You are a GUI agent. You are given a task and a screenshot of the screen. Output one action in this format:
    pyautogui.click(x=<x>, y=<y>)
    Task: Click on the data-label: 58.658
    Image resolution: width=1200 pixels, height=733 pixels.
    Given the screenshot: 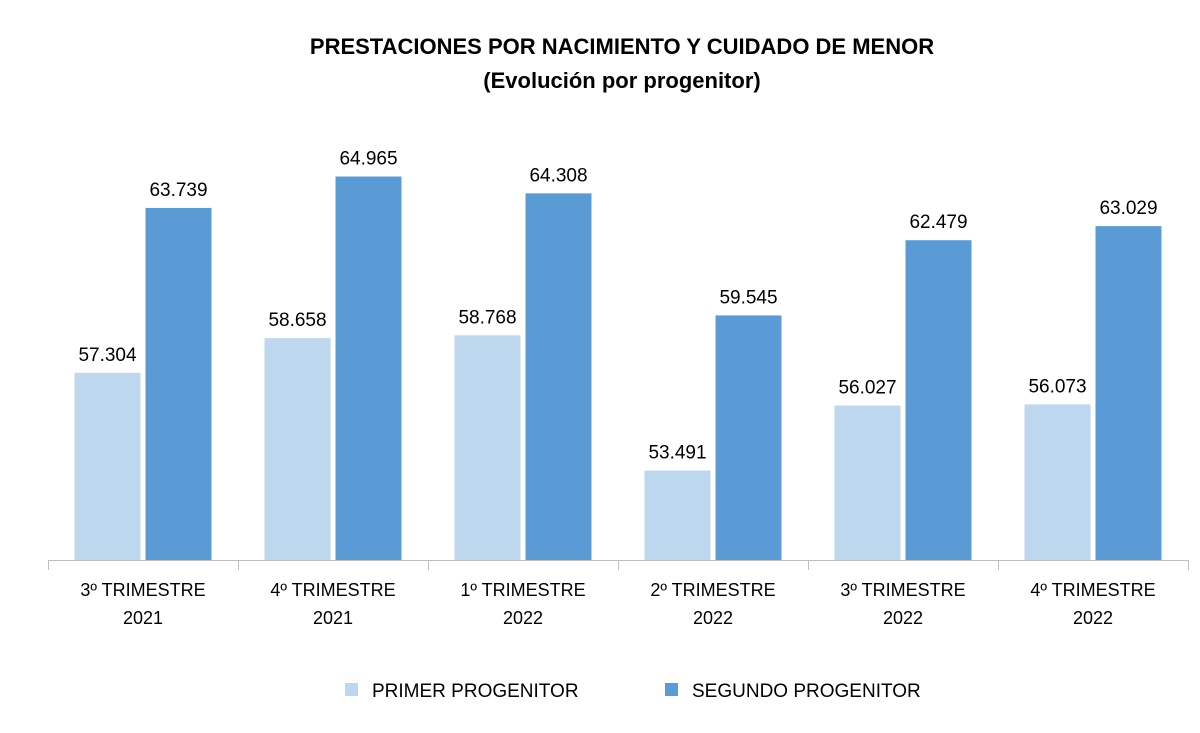 What is the action you would take?
    pyautogui.click(x=297, y=320)
    